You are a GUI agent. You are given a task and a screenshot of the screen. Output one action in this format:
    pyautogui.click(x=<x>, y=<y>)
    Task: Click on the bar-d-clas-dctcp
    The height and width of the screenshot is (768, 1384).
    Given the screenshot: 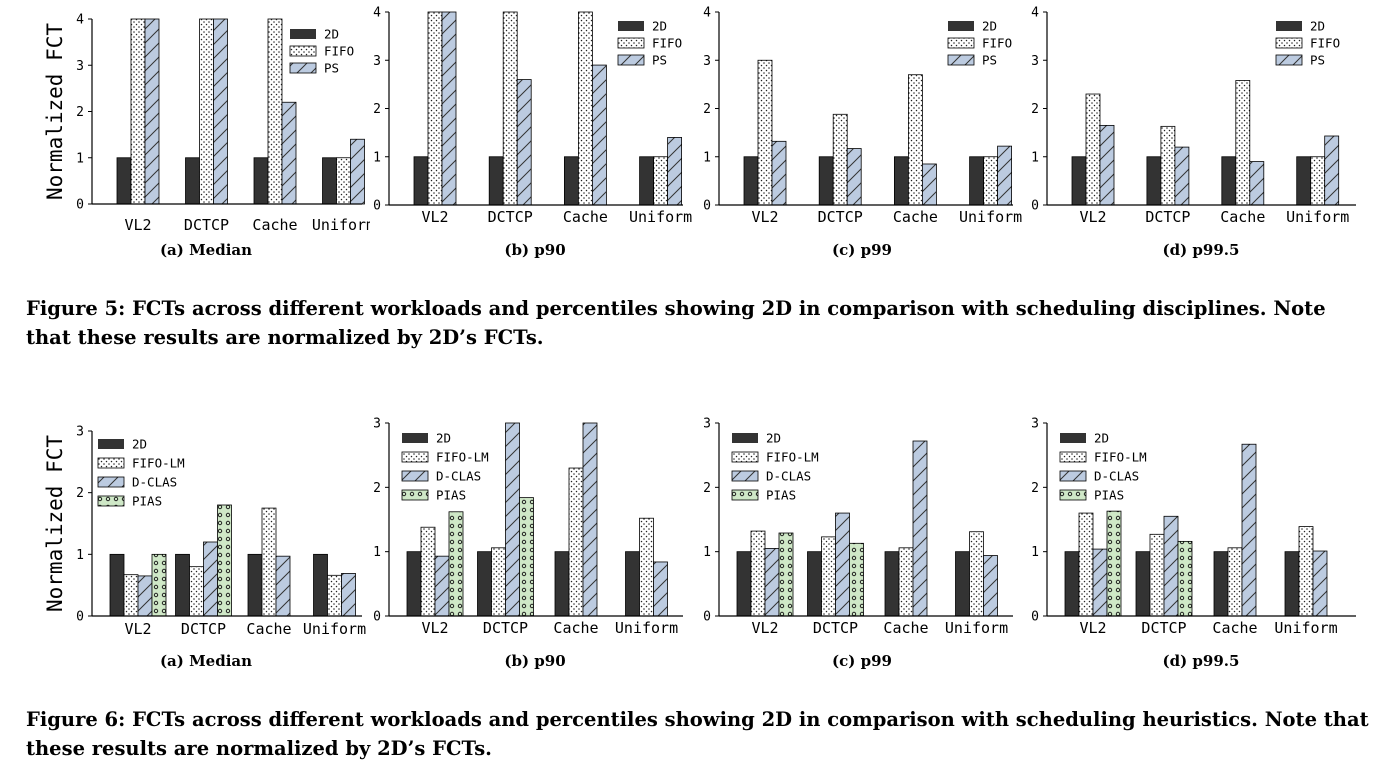 What is the action you would take?
    pyautogui.click(x=210, y=579)
    